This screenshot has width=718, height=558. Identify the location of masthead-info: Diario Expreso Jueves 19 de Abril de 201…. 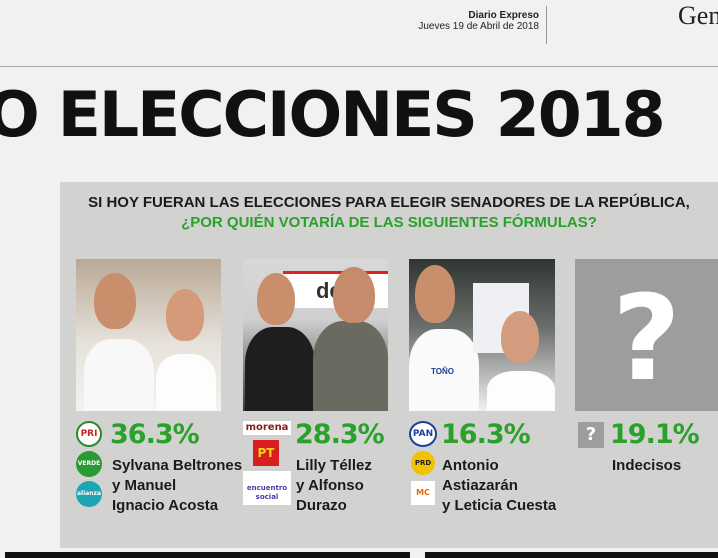
(459, 21).